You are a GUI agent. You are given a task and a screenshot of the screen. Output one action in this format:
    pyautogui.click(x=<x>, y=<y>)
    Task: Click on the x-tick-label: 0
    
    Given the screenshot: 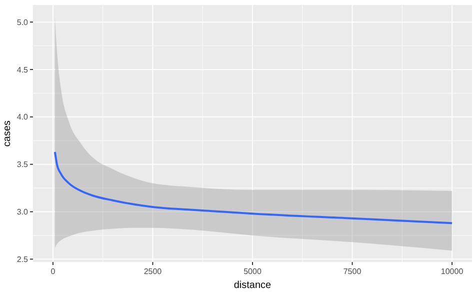 What is the action you would take?
    pyautogui.click(x=53, y=271)
    